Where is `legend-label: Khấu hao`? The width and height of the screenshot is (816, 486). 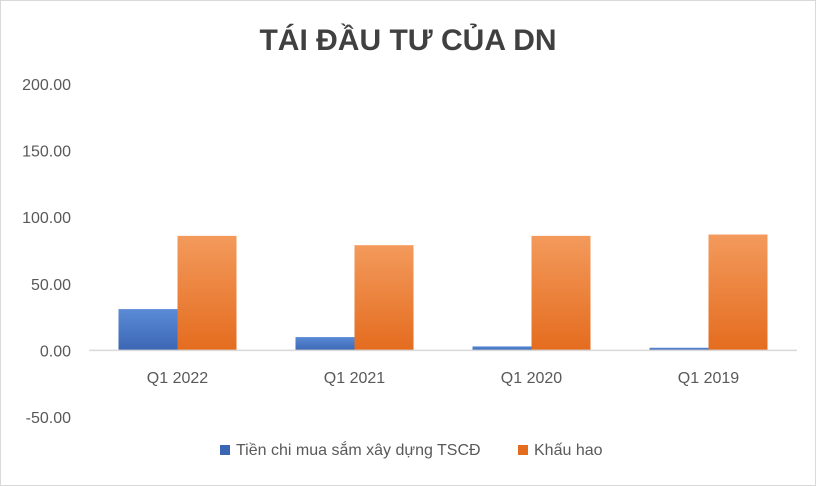
legend-label: Khấu hao is located at coordinates (568, 450).